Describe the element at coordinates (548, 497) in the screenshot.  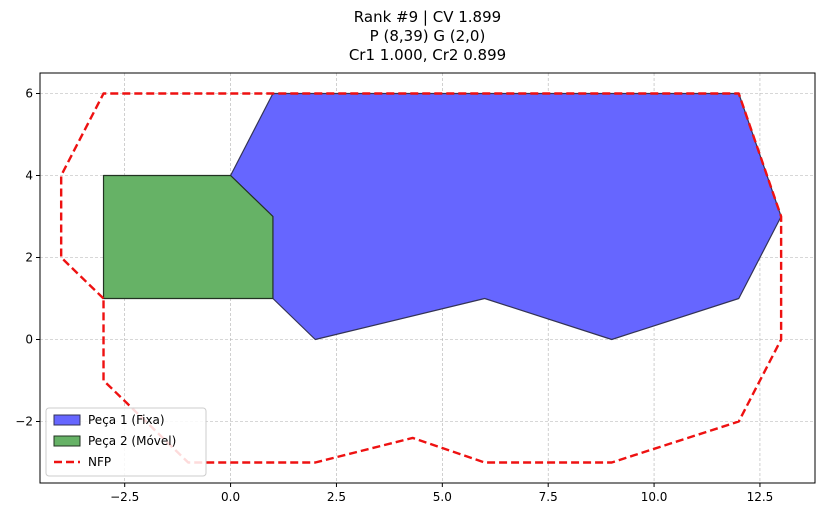
I see `x-tick-label: 7.5` at that location.